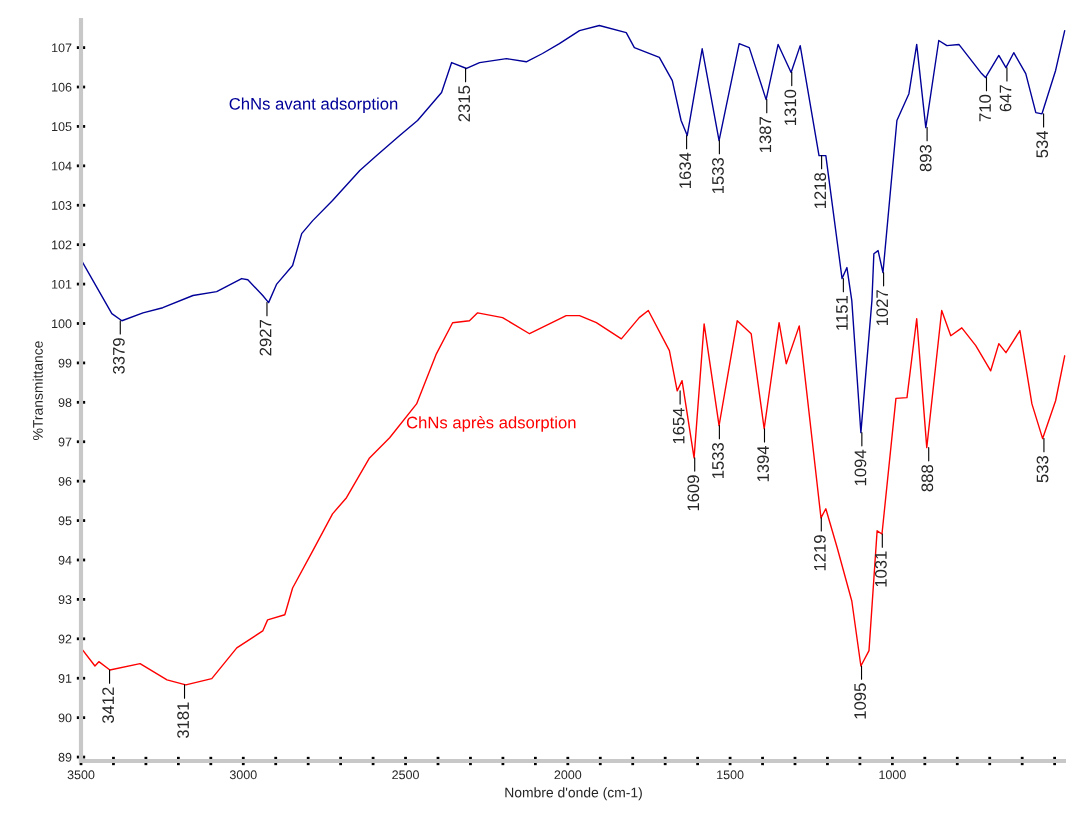  I want to click on annotation: 1394, so click(763, 463).